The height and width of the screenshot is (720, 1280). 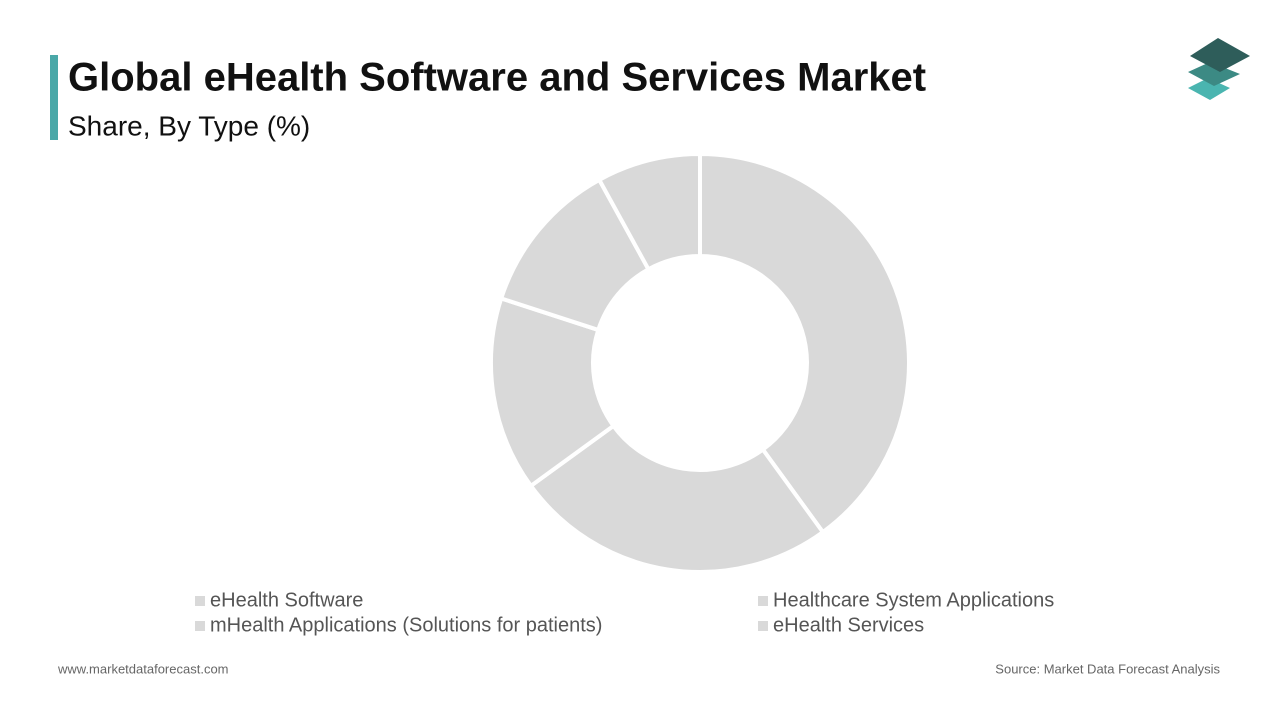 What do you see at coordinates (1107, 668) in the screenshot?
I see `footer-source: Source: Market Data Forecast Analysis` at bounding box center [1107, 668].